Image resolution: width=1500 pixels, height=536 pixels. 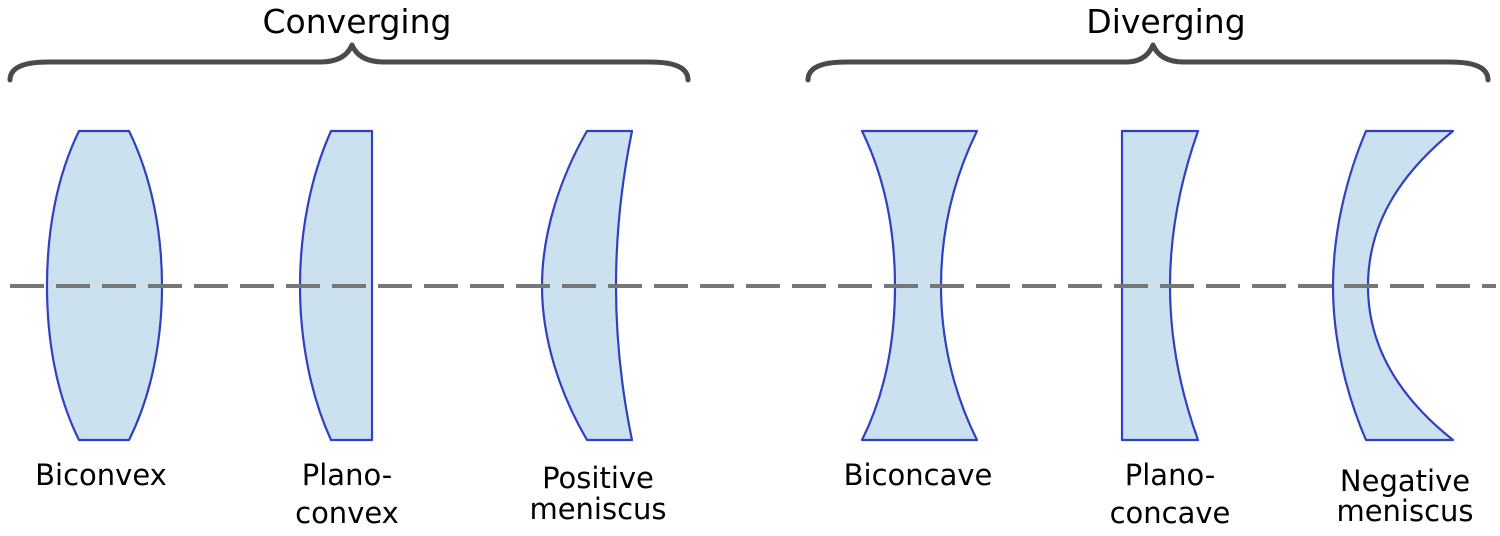 I want to click on plano-convex-label-line1: Plano-, so click(x=347, y=475).